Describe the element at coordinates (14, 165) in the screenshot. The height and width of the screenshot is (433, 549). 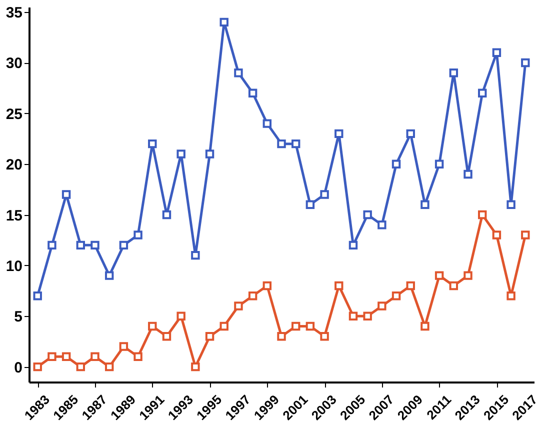
I see `y-tick-label: 20` at that location.